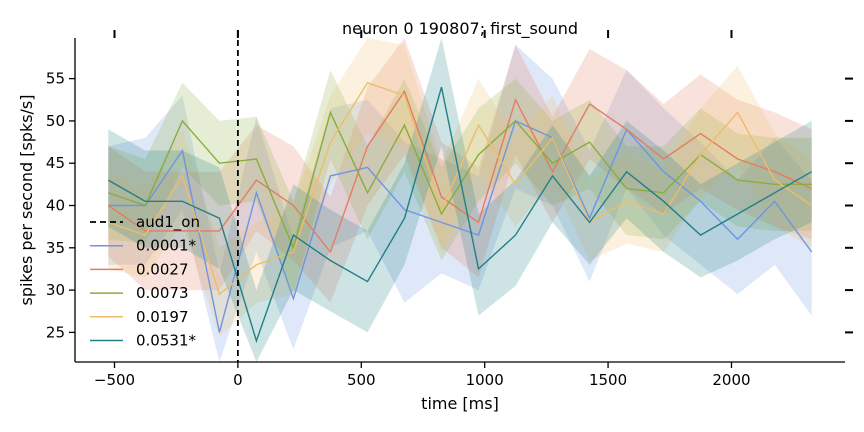  What do you see at coordinates (460, 29) in the screenshot?
I see `chart-title: neuron 0 190807; first_sound` at bounding box center [460, 29].